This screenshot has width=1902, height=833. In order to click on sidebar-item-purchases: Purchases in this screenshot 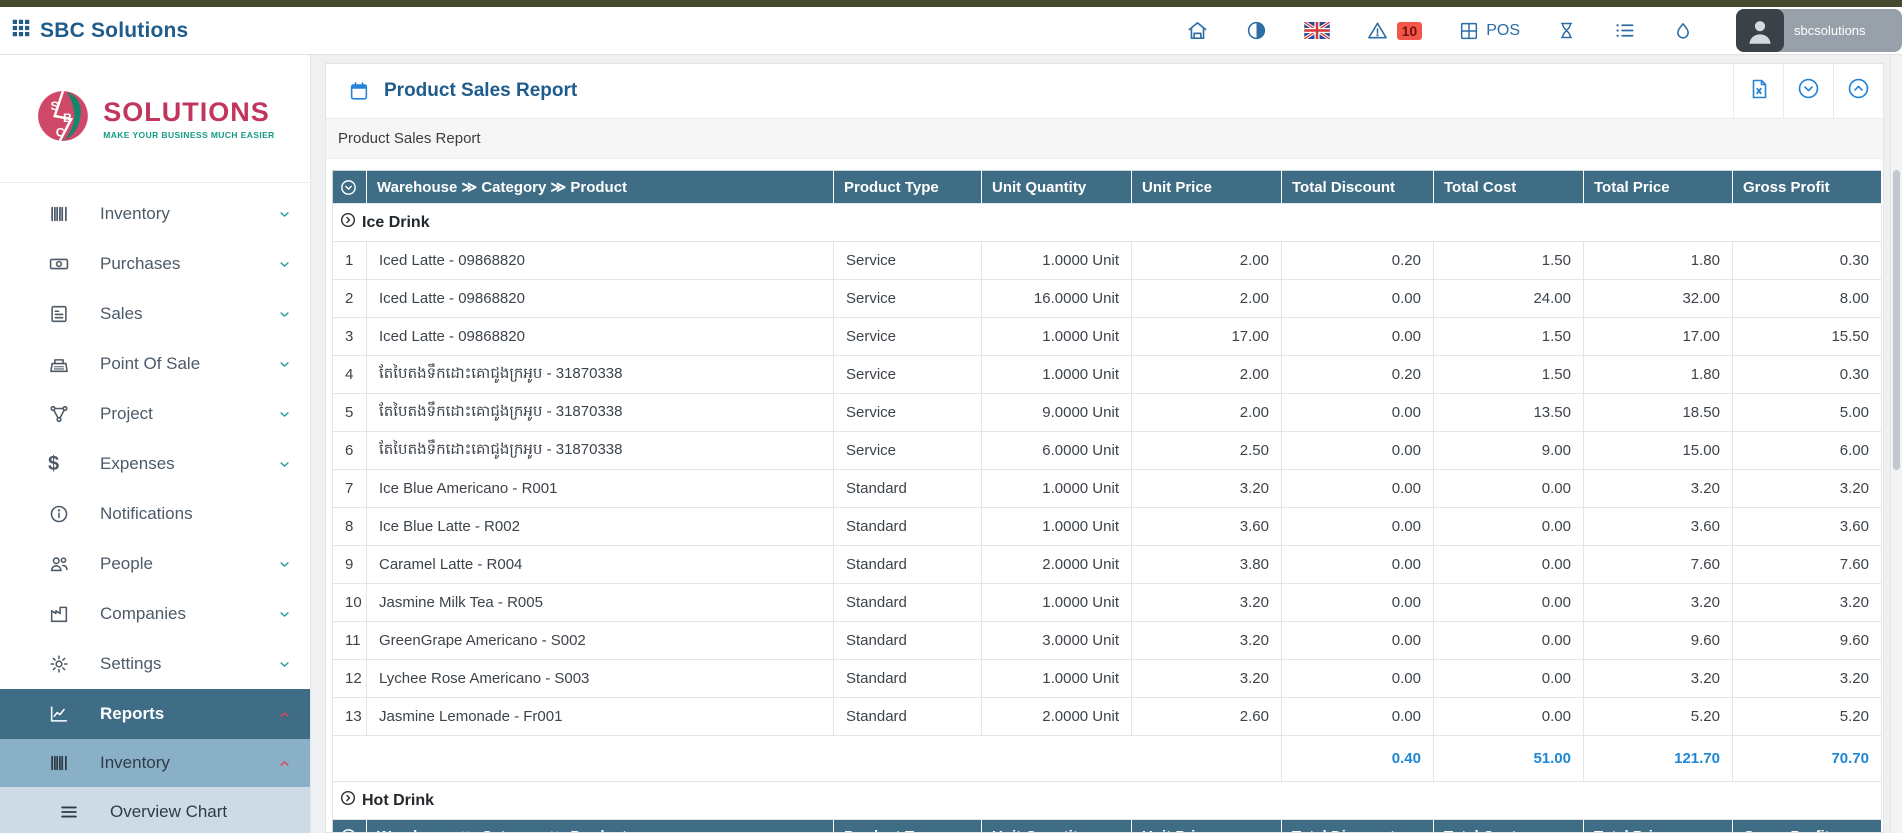, I will do `click(155, 264)`.